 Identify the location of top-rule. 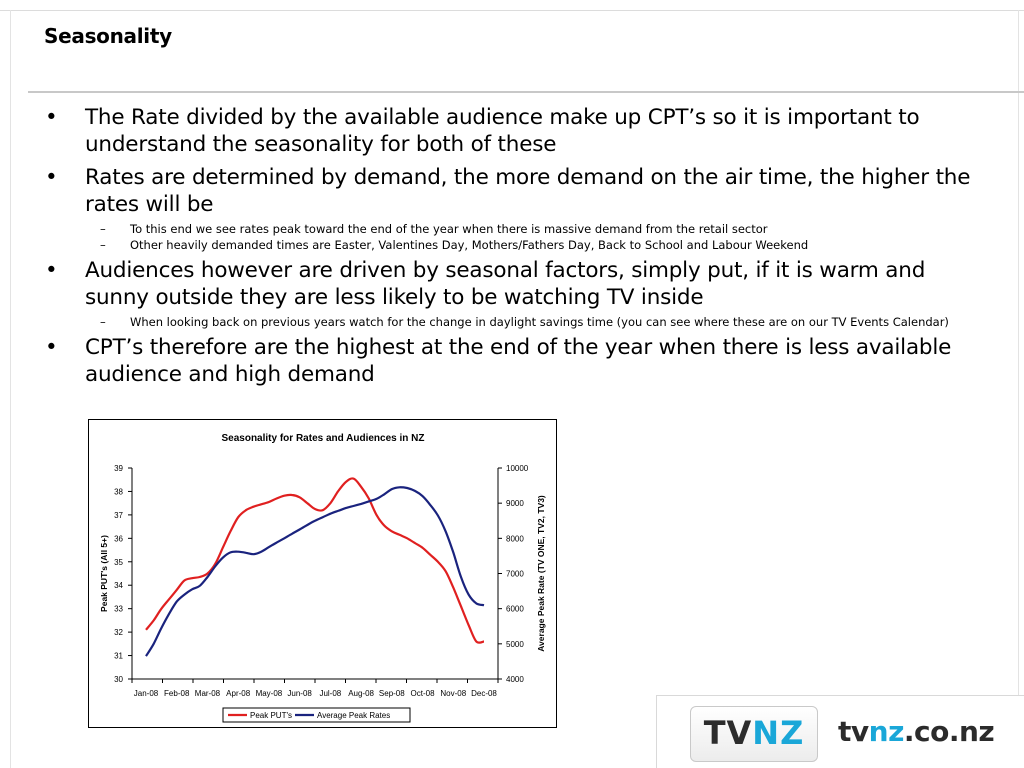
(512, 10).